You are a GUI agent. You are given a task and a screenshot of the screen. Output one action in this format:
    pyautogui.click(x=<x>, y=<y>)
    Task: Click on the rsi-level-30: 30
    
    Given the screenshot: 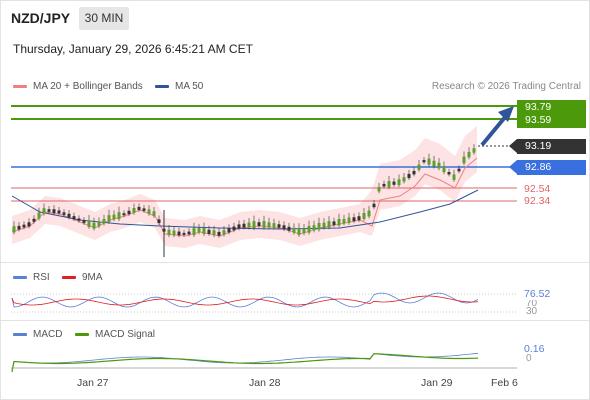 What is the action you would take?
    pyautogui.click(x=532, y=311)
    